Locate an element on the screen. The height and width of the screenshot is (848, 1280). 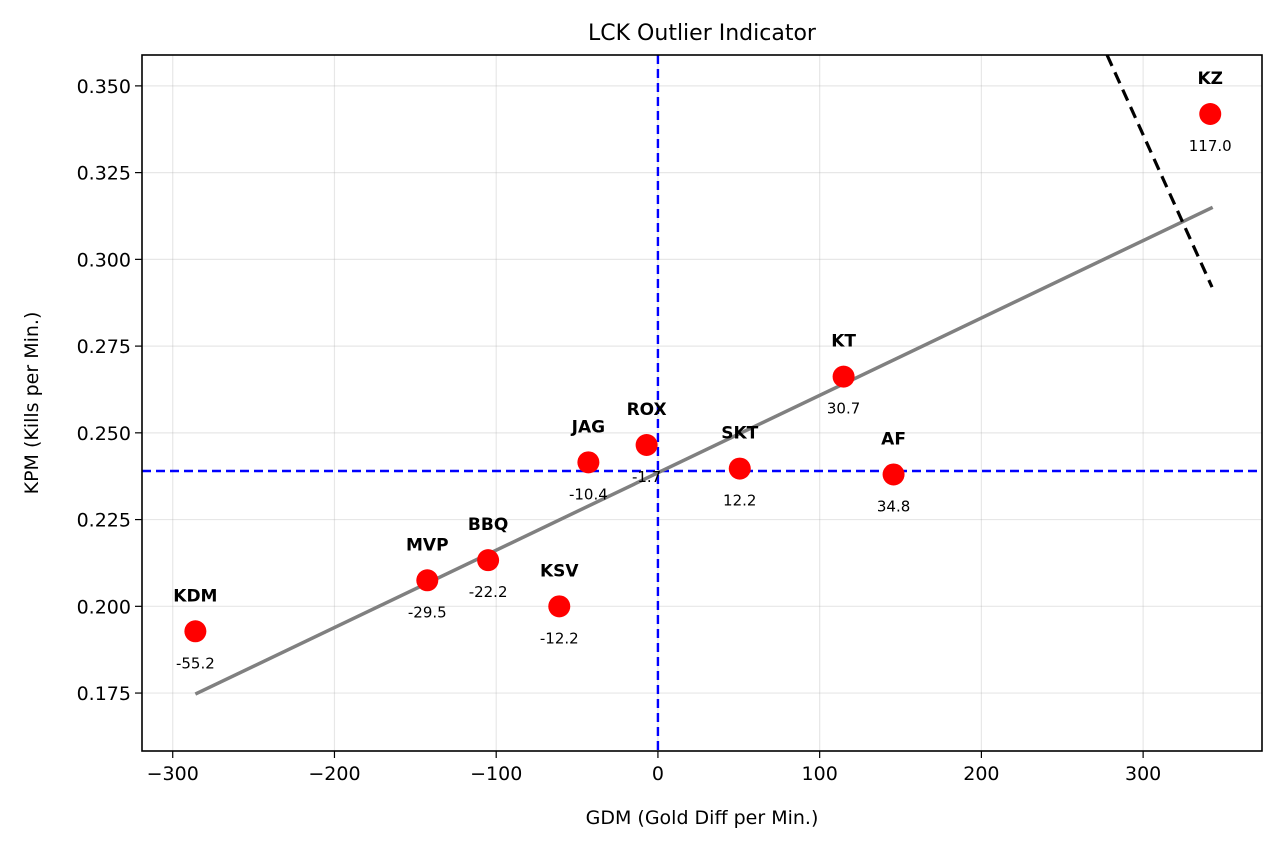
x-tick-label: −100 is located at coordinates (496, 774).